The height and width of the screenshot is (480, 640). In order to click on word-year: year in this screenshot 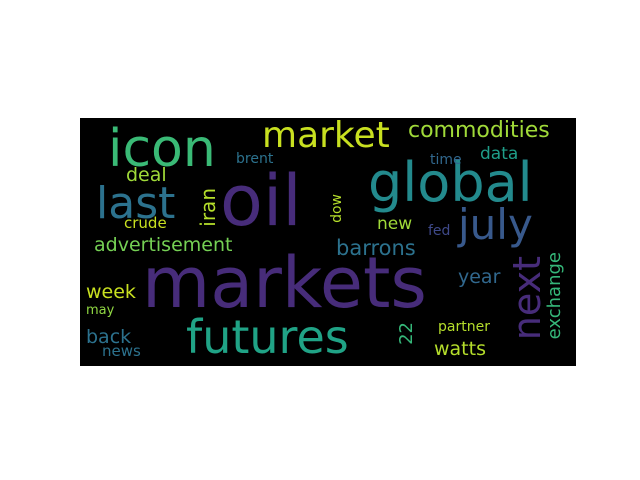, I will do `click(479, 277)`.